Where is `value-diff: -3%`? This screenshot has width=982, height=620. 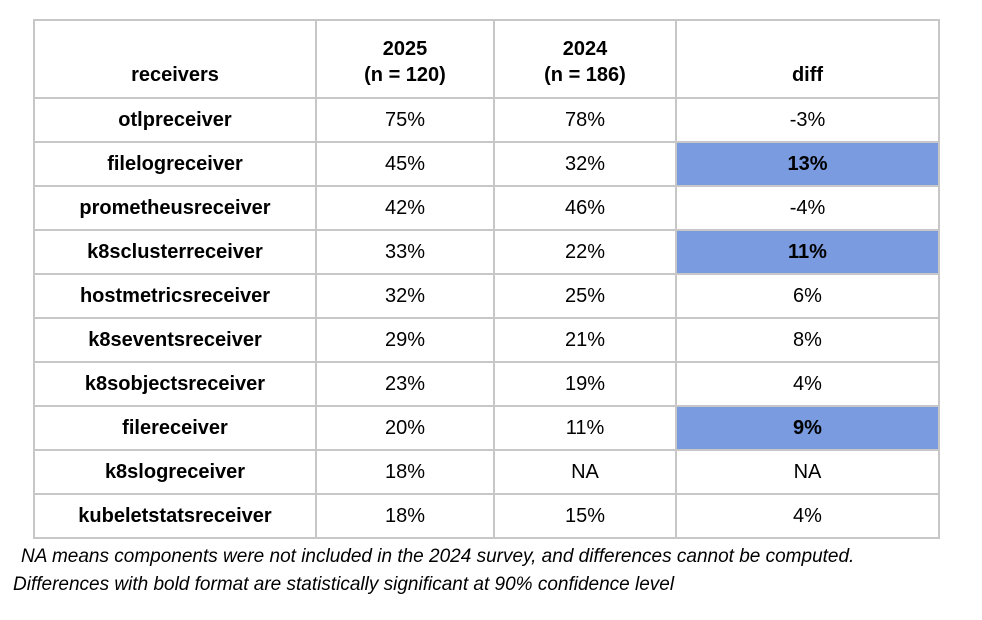
value-diff: -3% is located at coordinates (807, 120).